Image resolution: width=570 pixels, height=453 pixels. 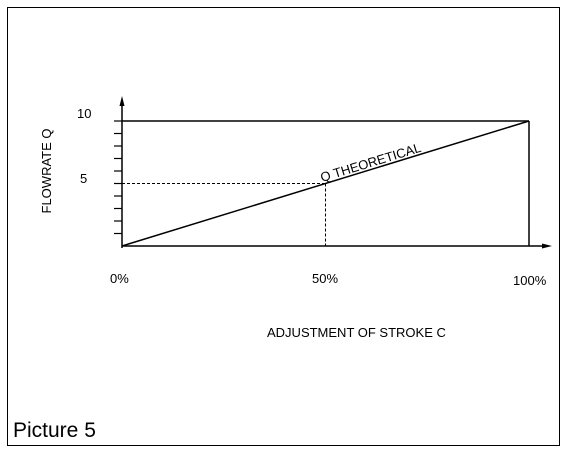 I want to click on figure-caption: Picture 5, so click(x=54, y=430).